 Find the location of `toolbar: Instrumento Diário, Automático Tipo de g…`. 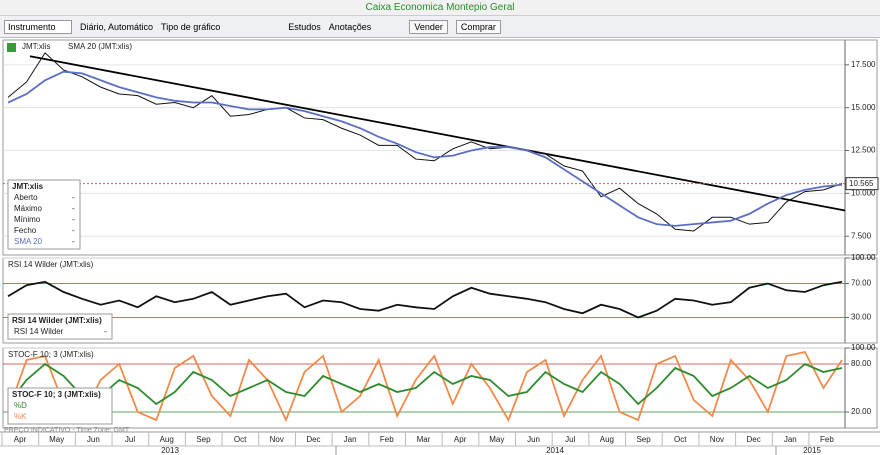

toolbar: Instrumento Diário, Automático Tipo de g… is located at coordinates (440, 27).